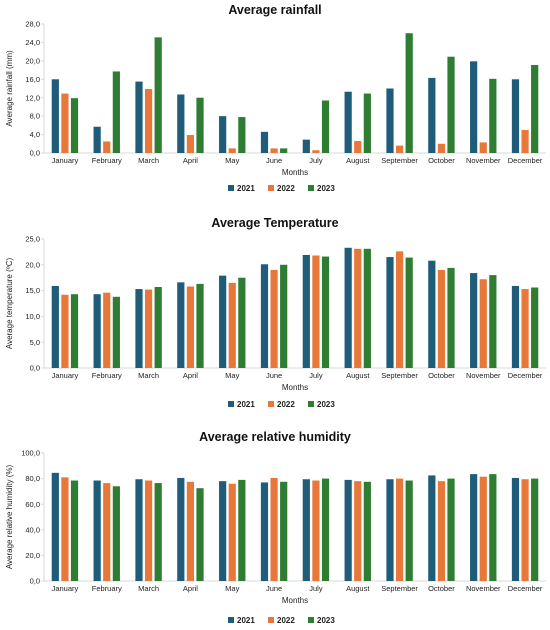 This screenshot has width=550, height=630. What do you see at coordinates (32, 79) in the screenshot?
I see `y-tick-label: 16,0` at bounding box center [32, 79].